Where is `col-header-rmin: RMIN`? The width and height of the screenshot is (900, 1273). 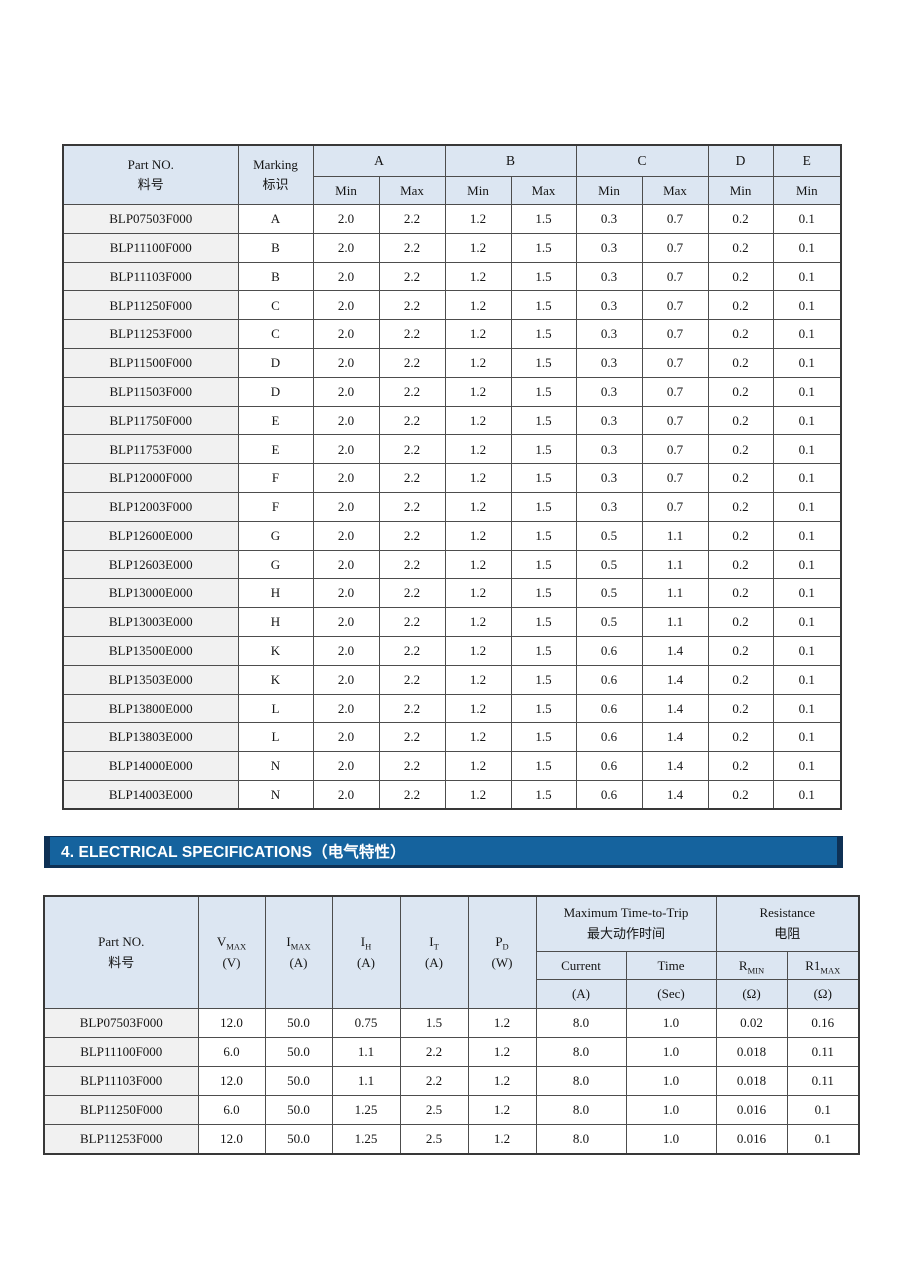 col-header-rmin: RMIN is located at coordinates (751, 965).